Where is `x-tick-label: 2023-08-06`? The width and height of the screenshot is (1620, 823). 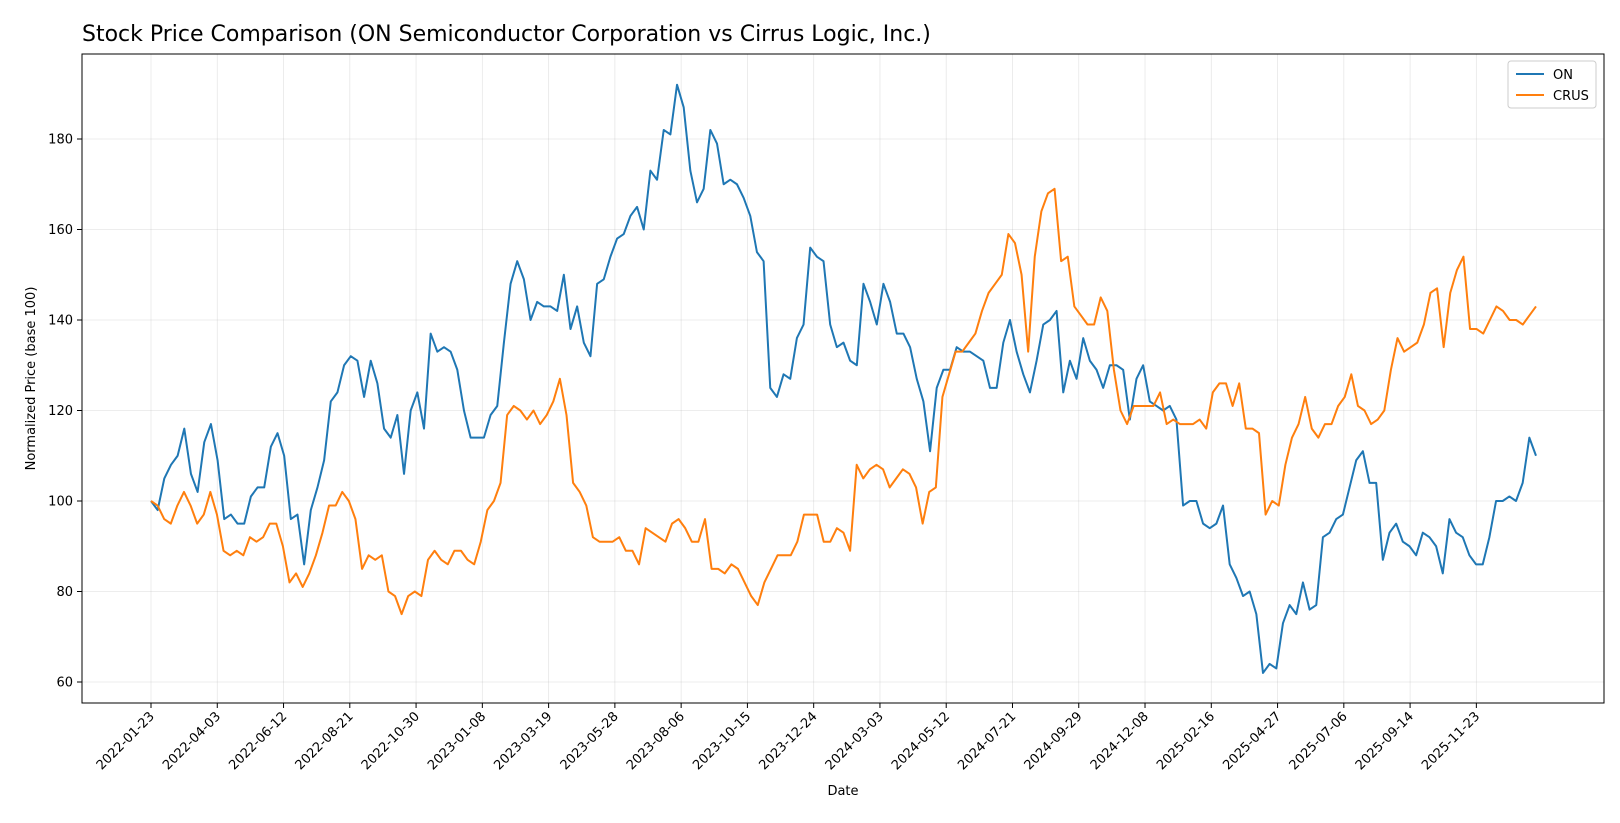
x-tick-label: 2023-08-06 is located at coordinates (656, 741).